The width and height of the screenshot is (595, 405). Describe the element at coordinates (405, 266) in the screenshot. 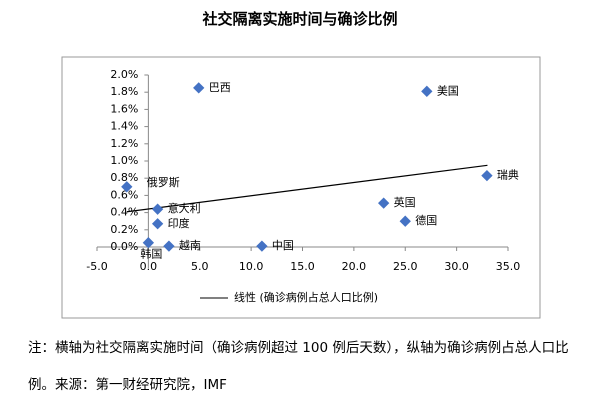

I see `x-tick-label: 25.0` at that location.